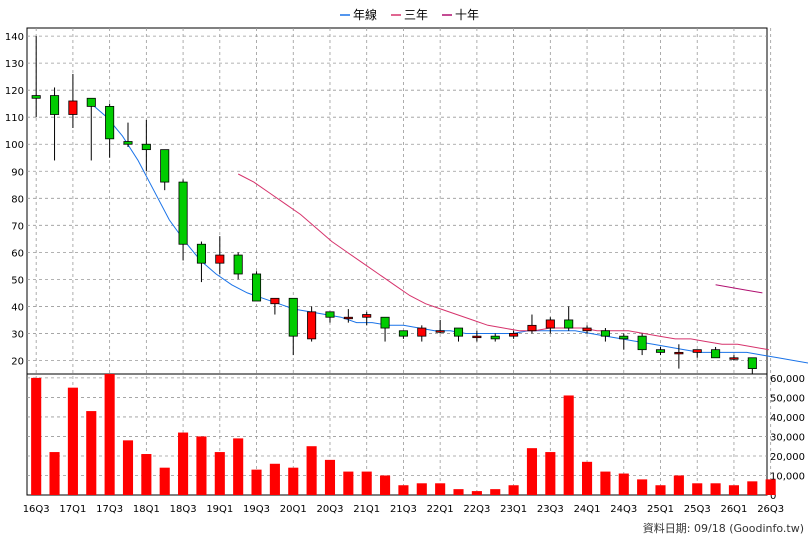 This screenshot has width=808, height=540. What do you see at coordinates (416, 15) in the screenshot?
I see `legend-label: 三年` at bounding box center [416, 15].